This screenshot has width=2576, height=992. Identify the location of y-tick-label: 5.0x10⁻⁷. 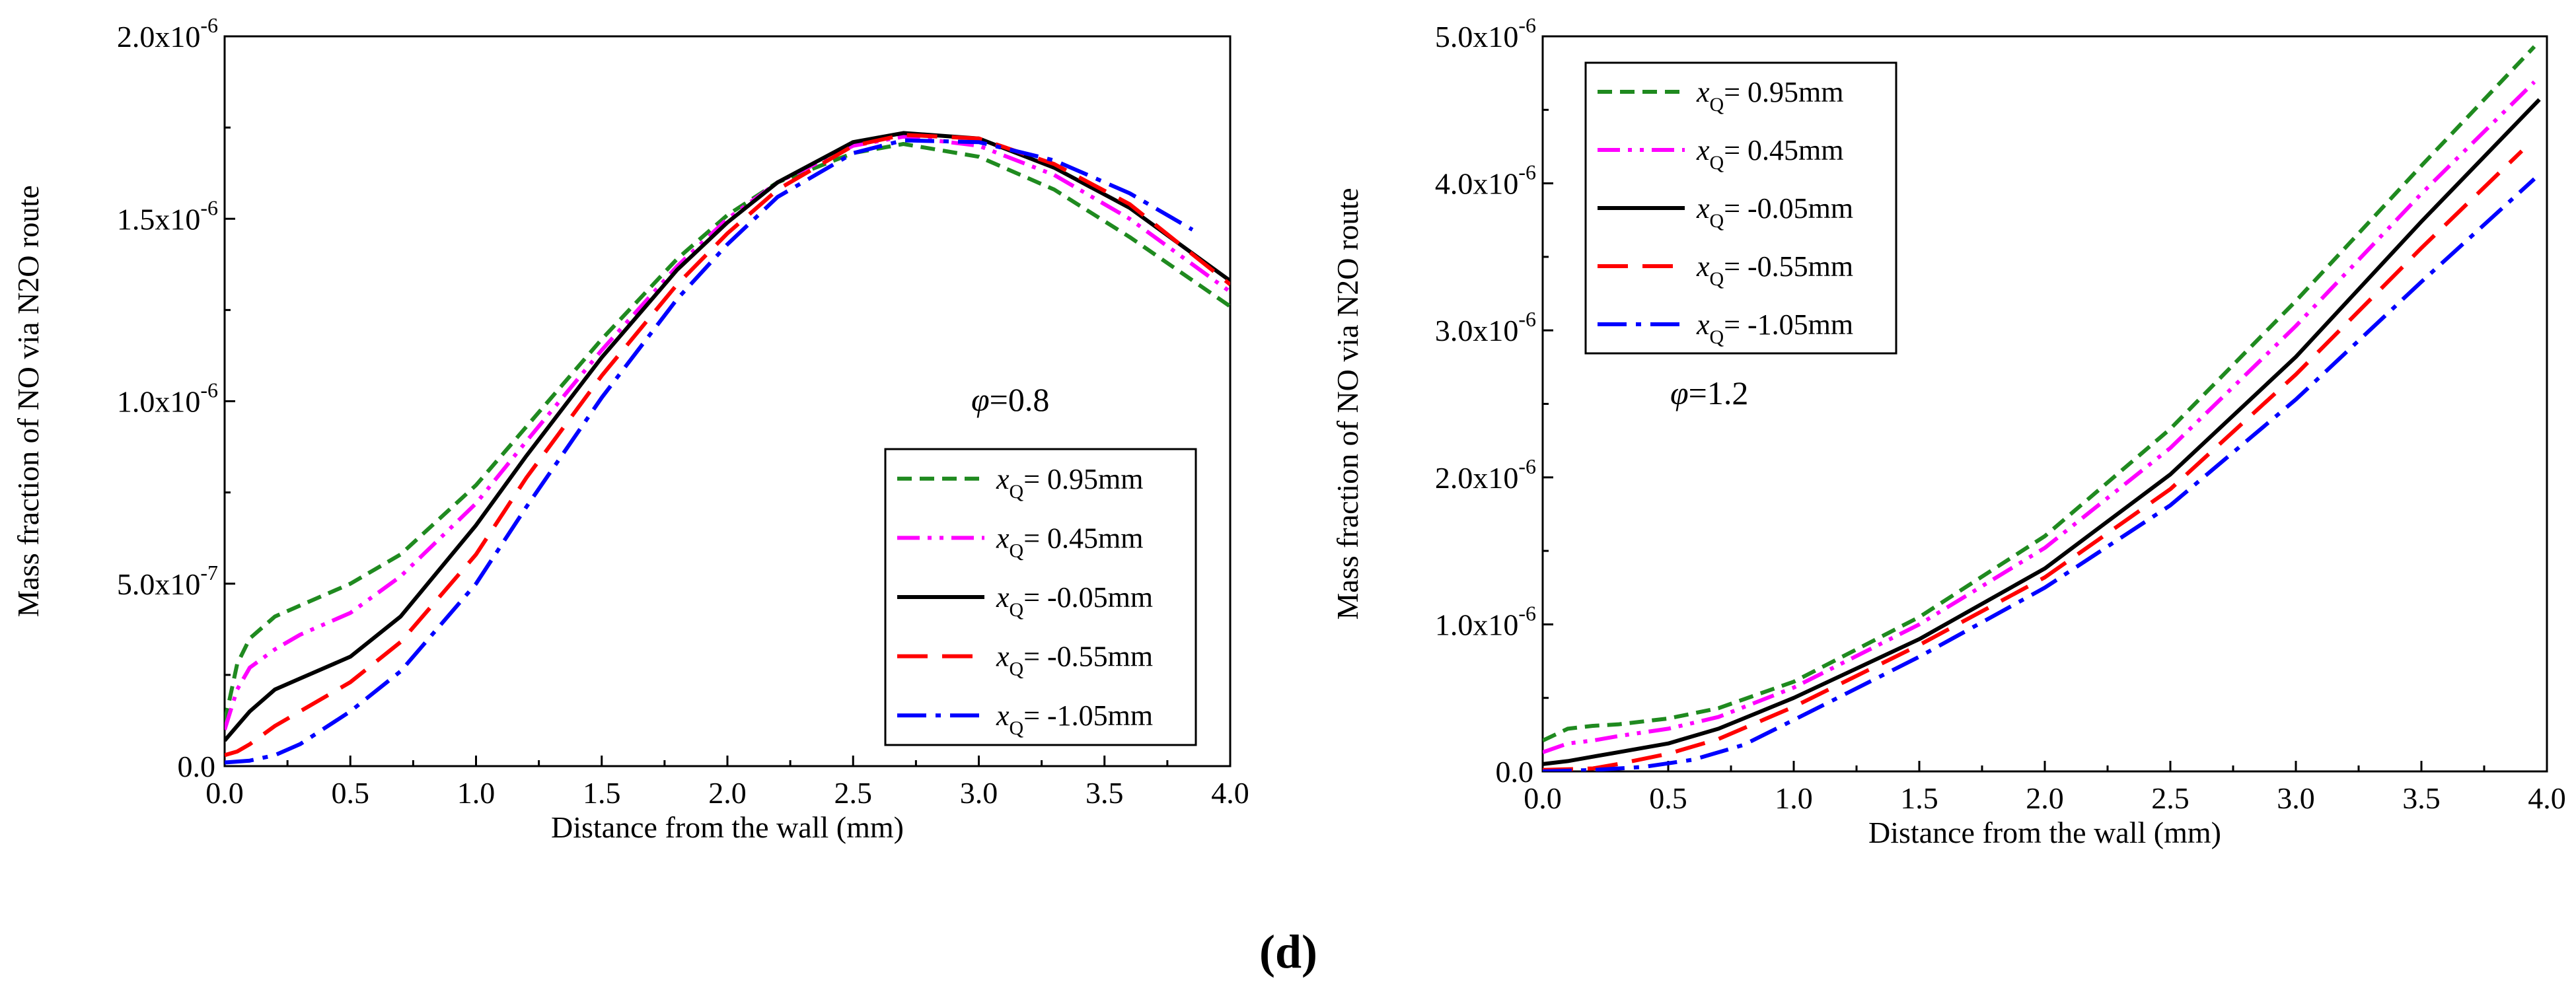
(167, 581).